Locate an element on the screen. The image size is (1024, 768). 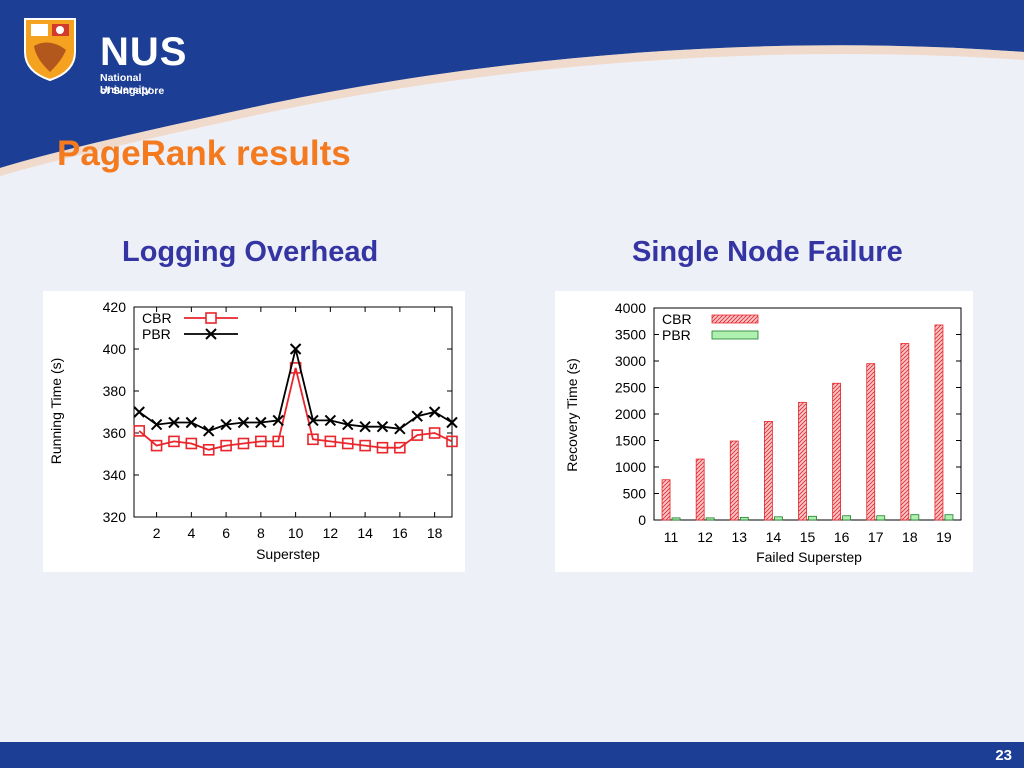
legend-label-cbr: CBR is located at coordinates (677, 319).